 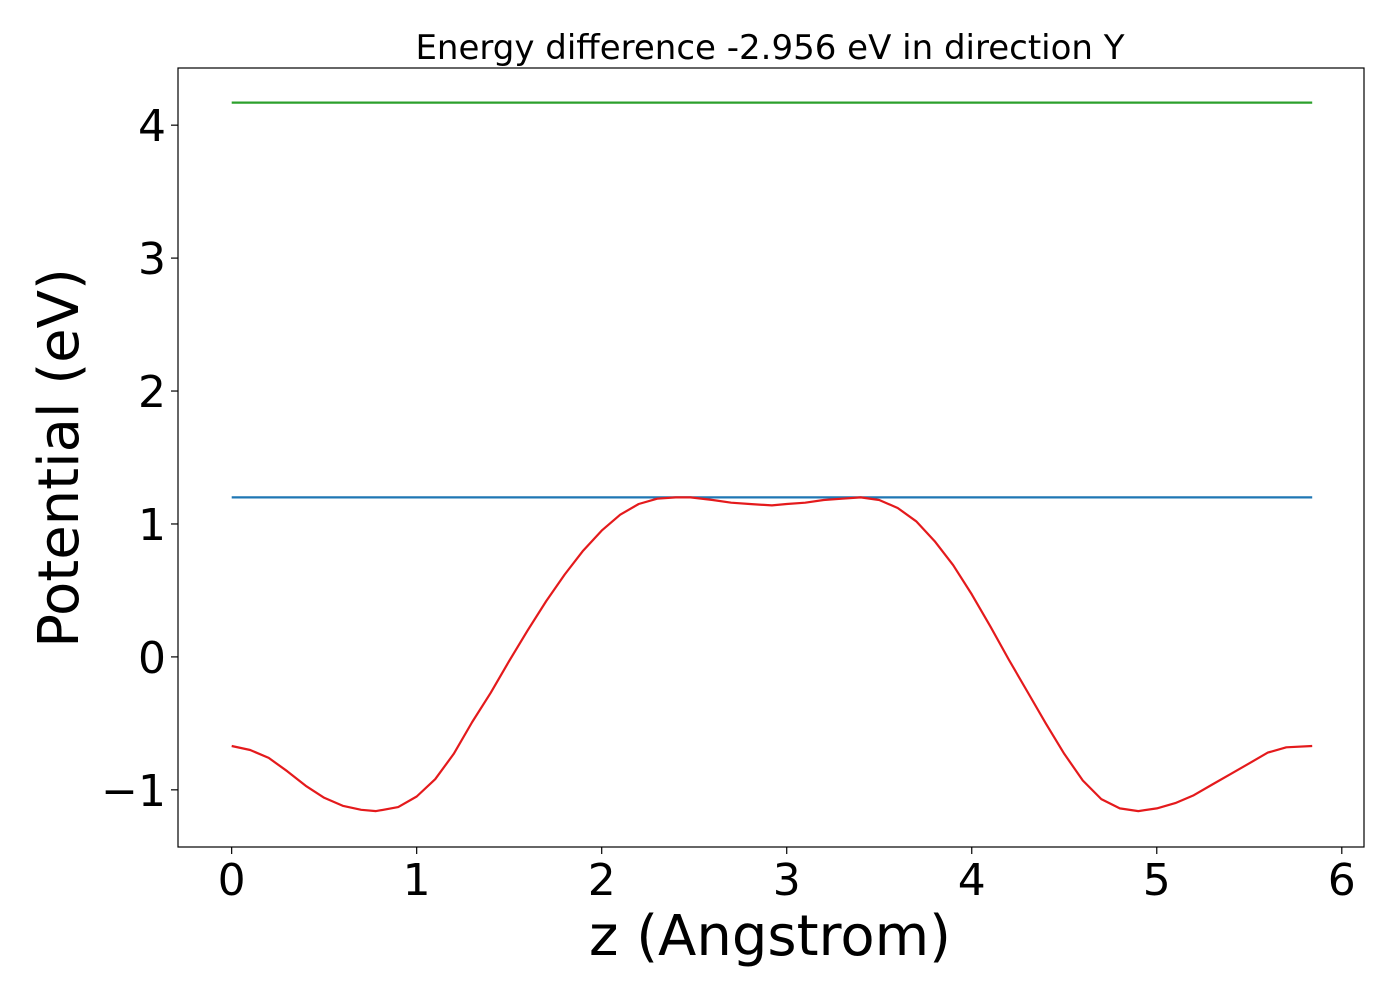 What do you see at coordinates (232, 880) in the screenshot?
I see `x-tick-label: 0` at bounding box center [232, 880].